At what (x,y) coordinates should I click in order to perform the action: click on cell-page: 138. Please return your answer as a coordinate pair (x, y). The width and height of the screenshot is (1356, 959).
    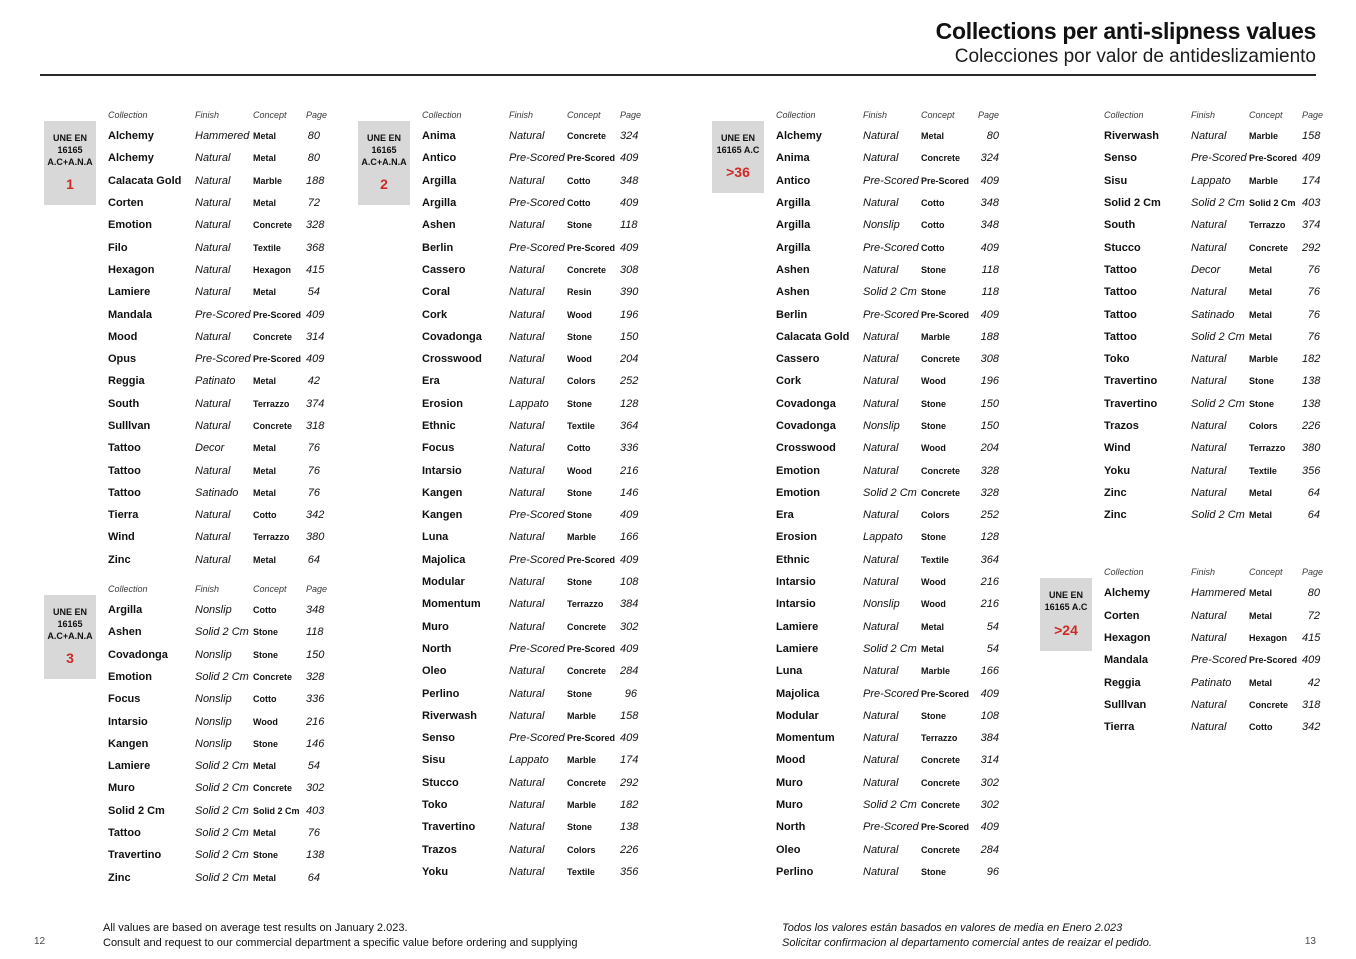
    Looking at the image, I should click on (1311, 403).